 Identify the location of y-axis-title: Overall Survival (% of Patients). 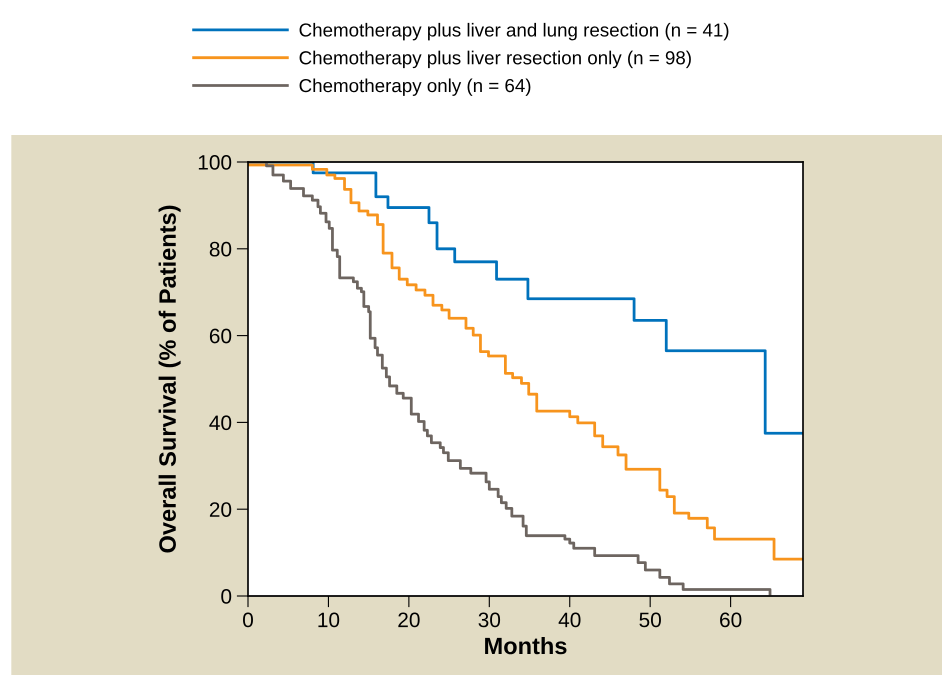
(169, 379).